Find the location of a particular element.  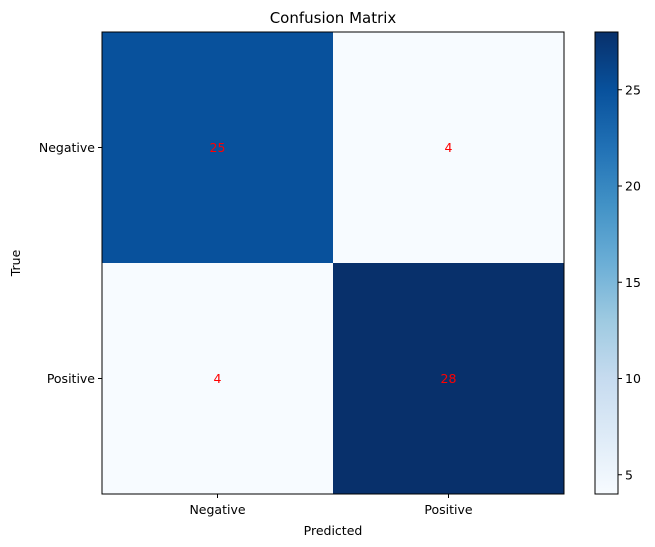

colorbar-tick-label: 25 is located at coordinates (633, 89).